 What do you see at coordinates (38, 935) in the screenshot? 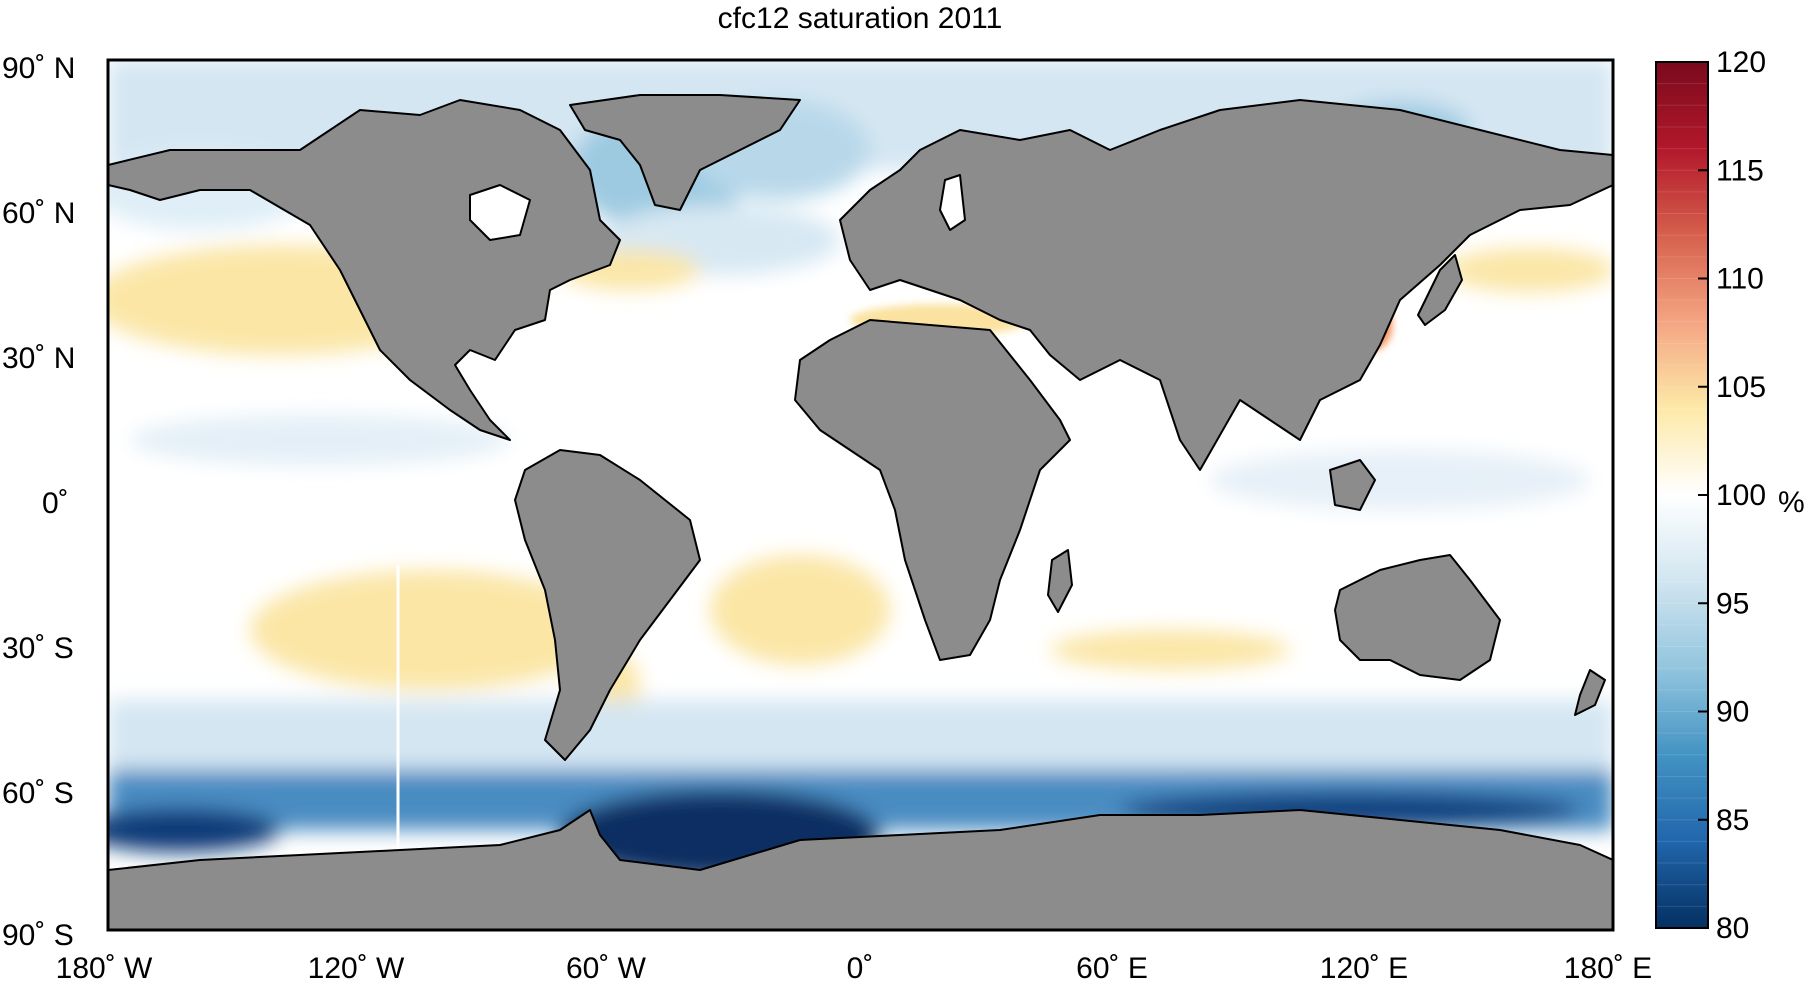
I see `lat-tick-label: 90˚ S` at bounding box center [38, 935].